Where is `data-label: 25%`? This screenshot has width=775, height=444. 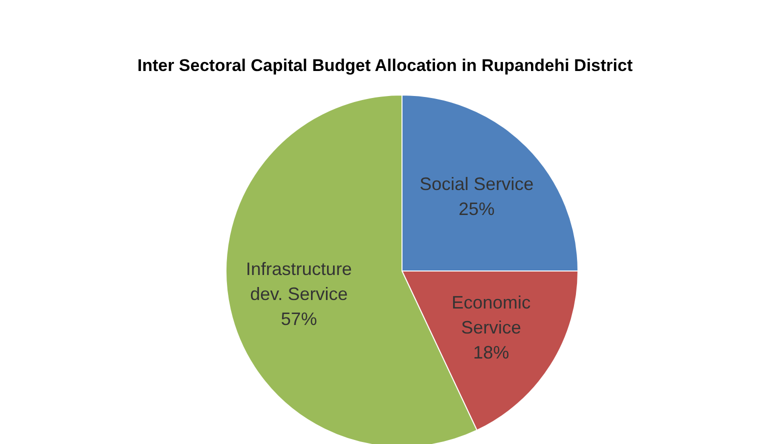 data-label: 25% is located at coordinates (476, 208).